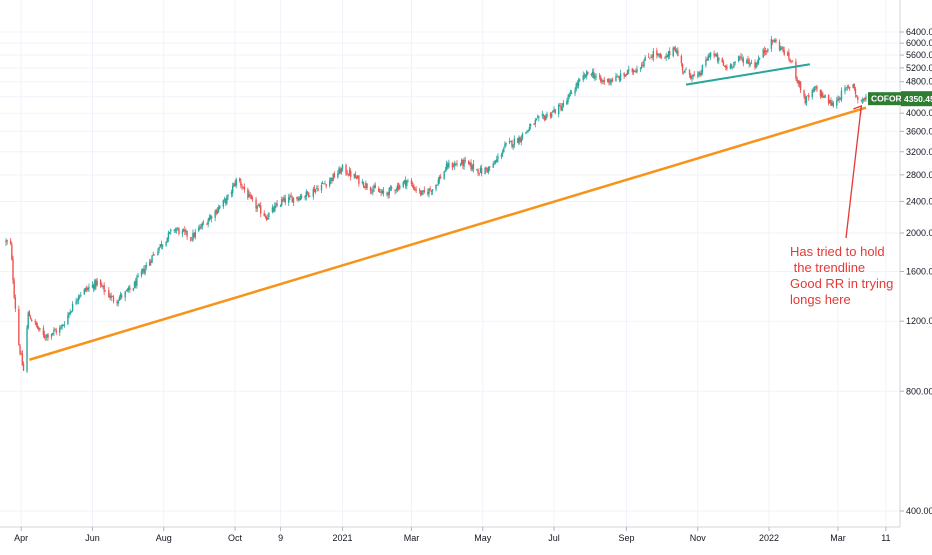 This screenshot has width=932, height=555. I want to click on symbol-name: COFORGE, so click(892, 99).